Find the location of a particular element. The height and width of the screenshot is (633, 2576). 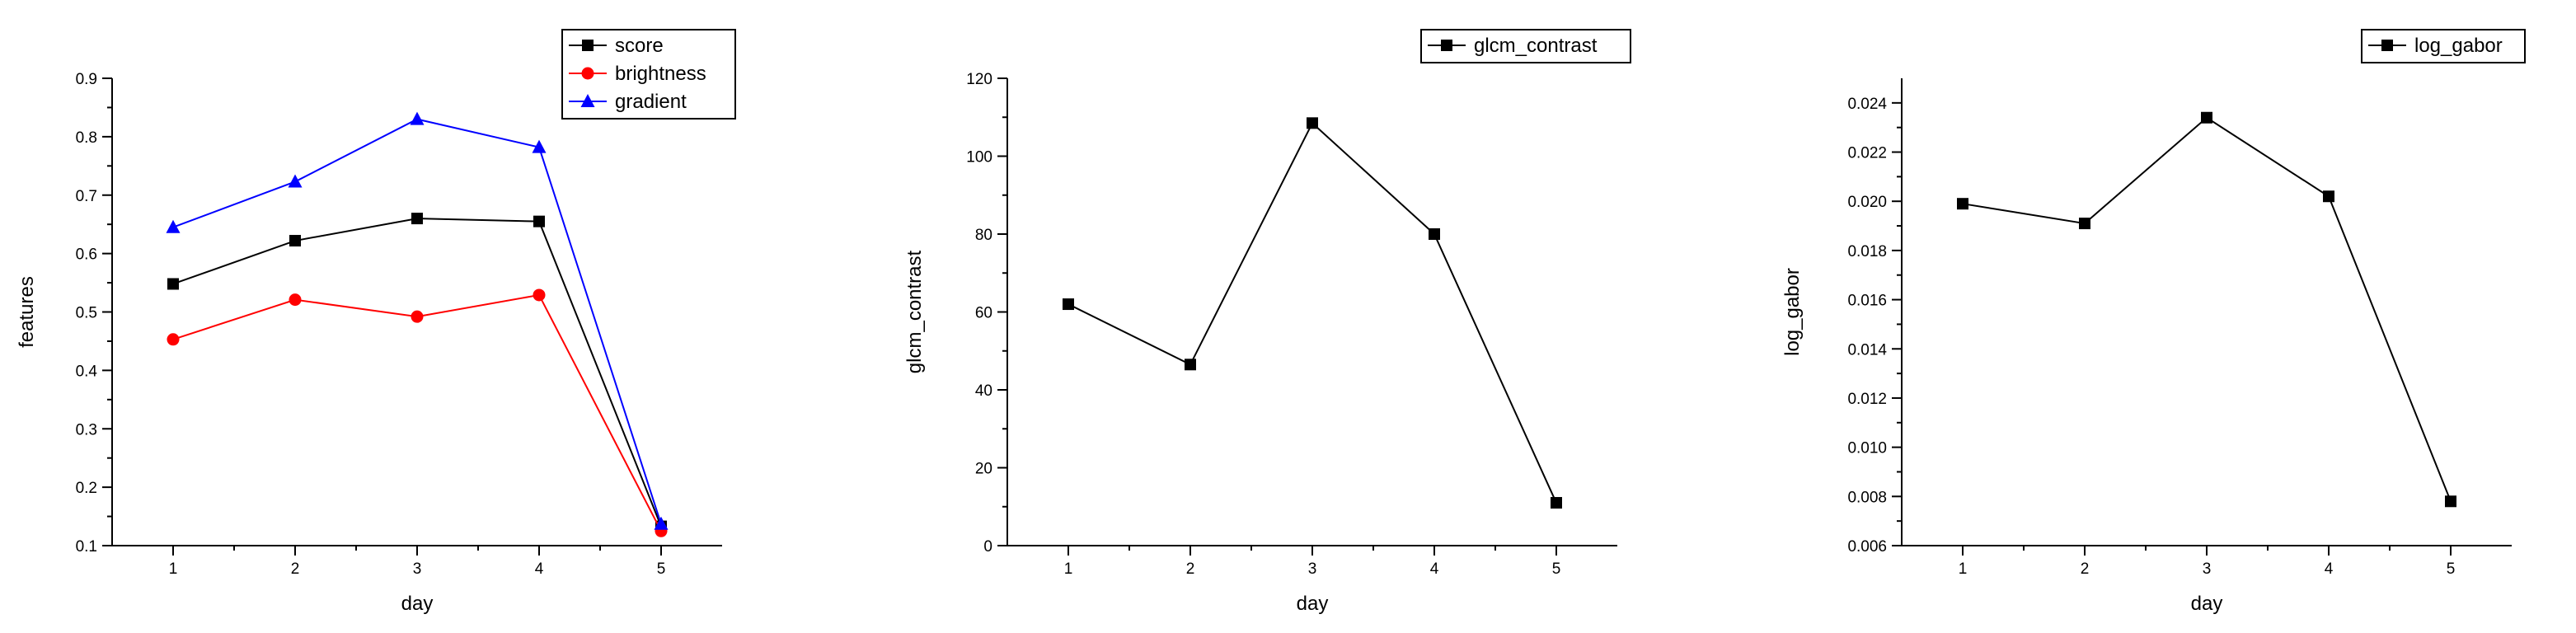

legend-label-glcm_contrast: glcm_contrast is located at coordinates (1536, 46).